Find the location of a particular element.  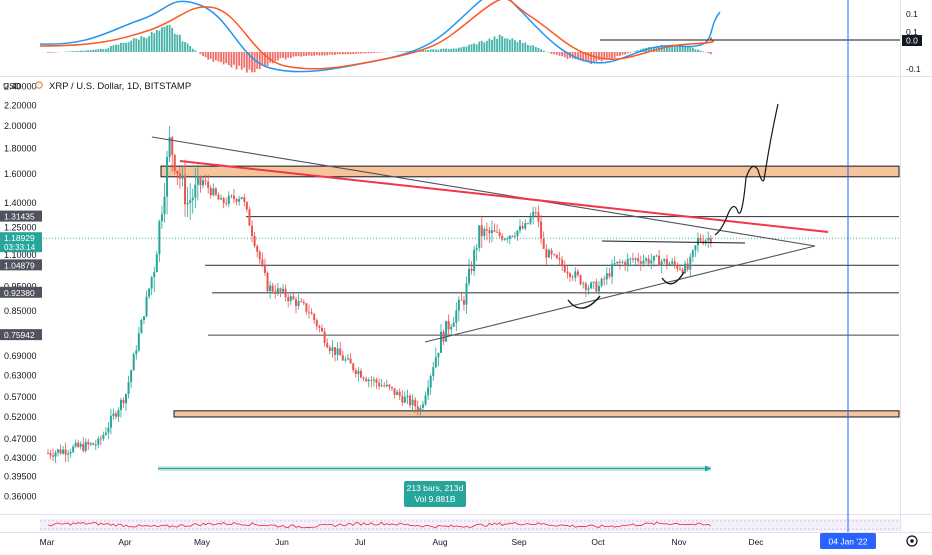

gear-icon is located at coordinates (912, 541).